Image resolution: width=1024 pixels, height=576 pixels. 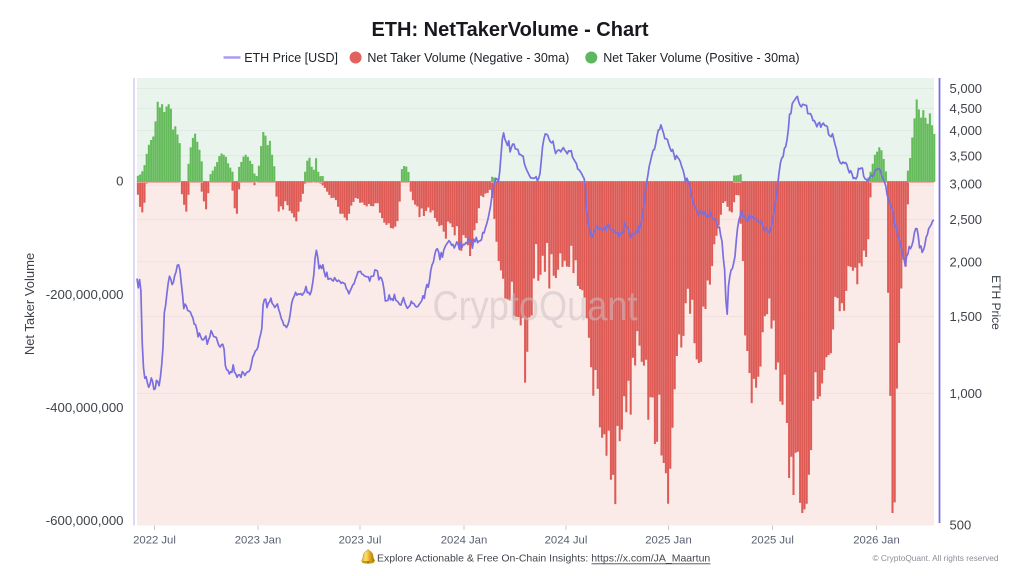 I want to click on svg-text: 2,000, so click(x=966, y=261).